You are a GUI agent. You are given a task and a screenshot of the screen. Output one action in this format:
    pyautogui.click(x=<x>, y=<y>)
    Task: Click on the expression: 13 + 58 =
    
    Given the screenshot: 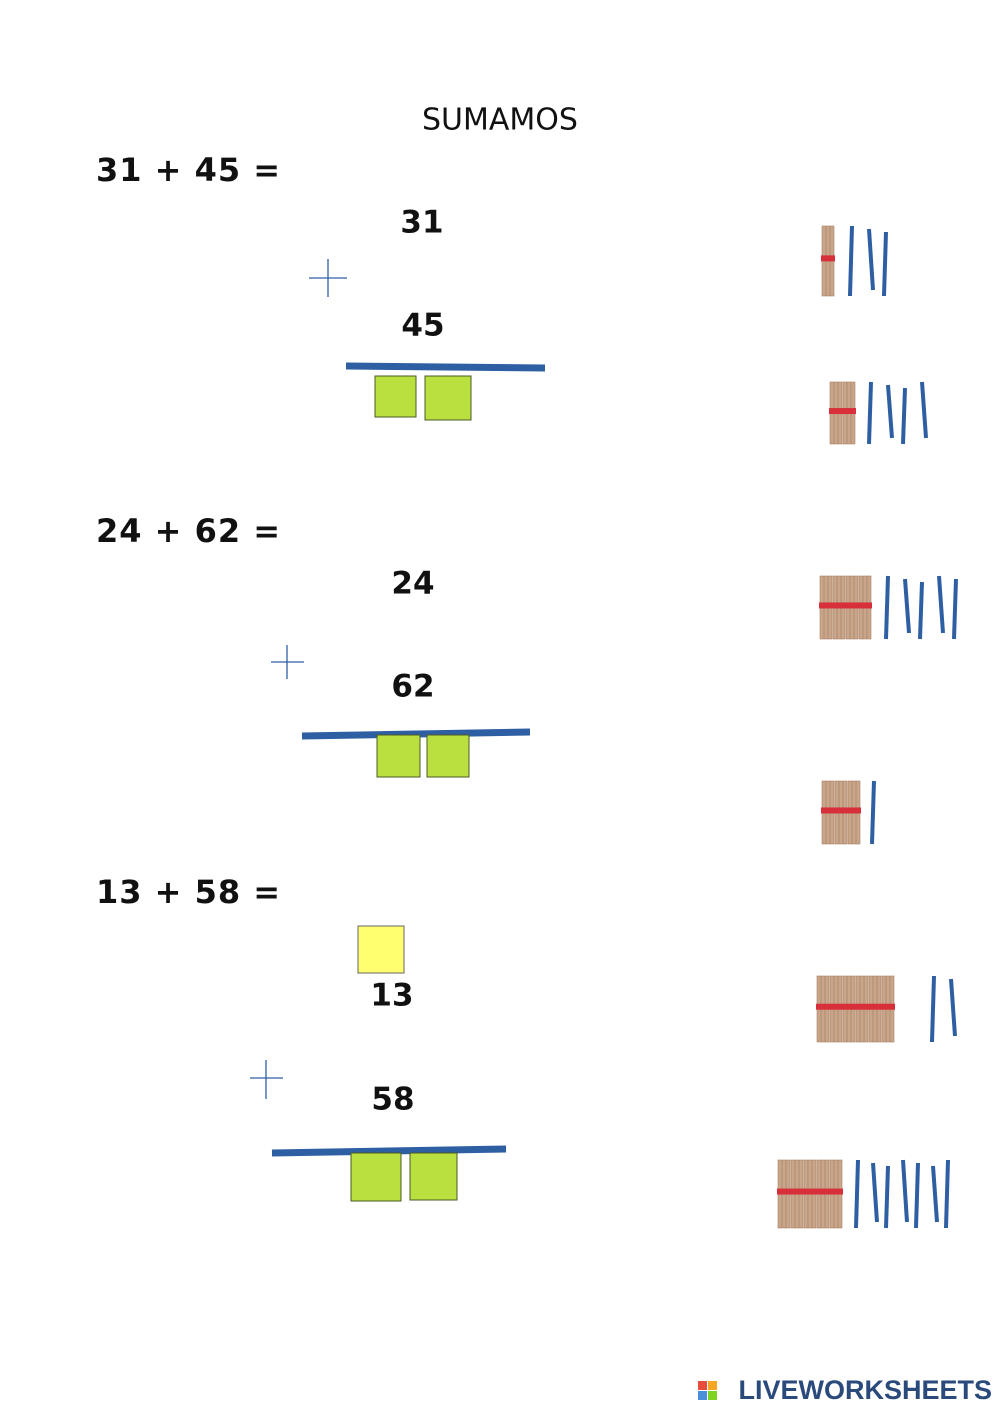 What is the action you would take?
    pyautogui.click(x=188, y=892)
    